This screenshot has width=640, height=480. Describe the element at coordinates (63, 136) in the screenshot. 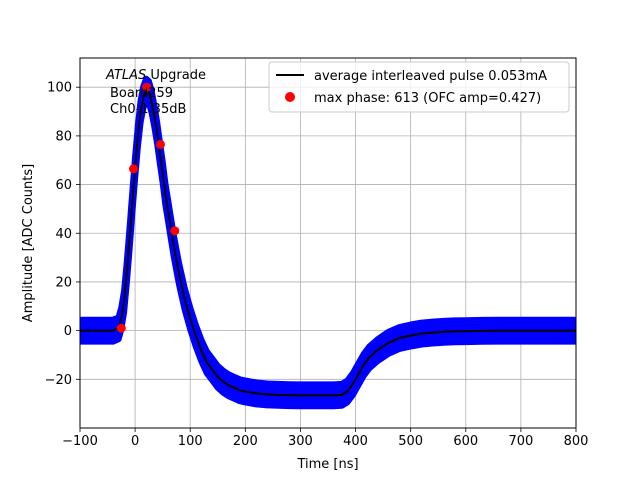

I see `y-tick-label: 80` at that location.